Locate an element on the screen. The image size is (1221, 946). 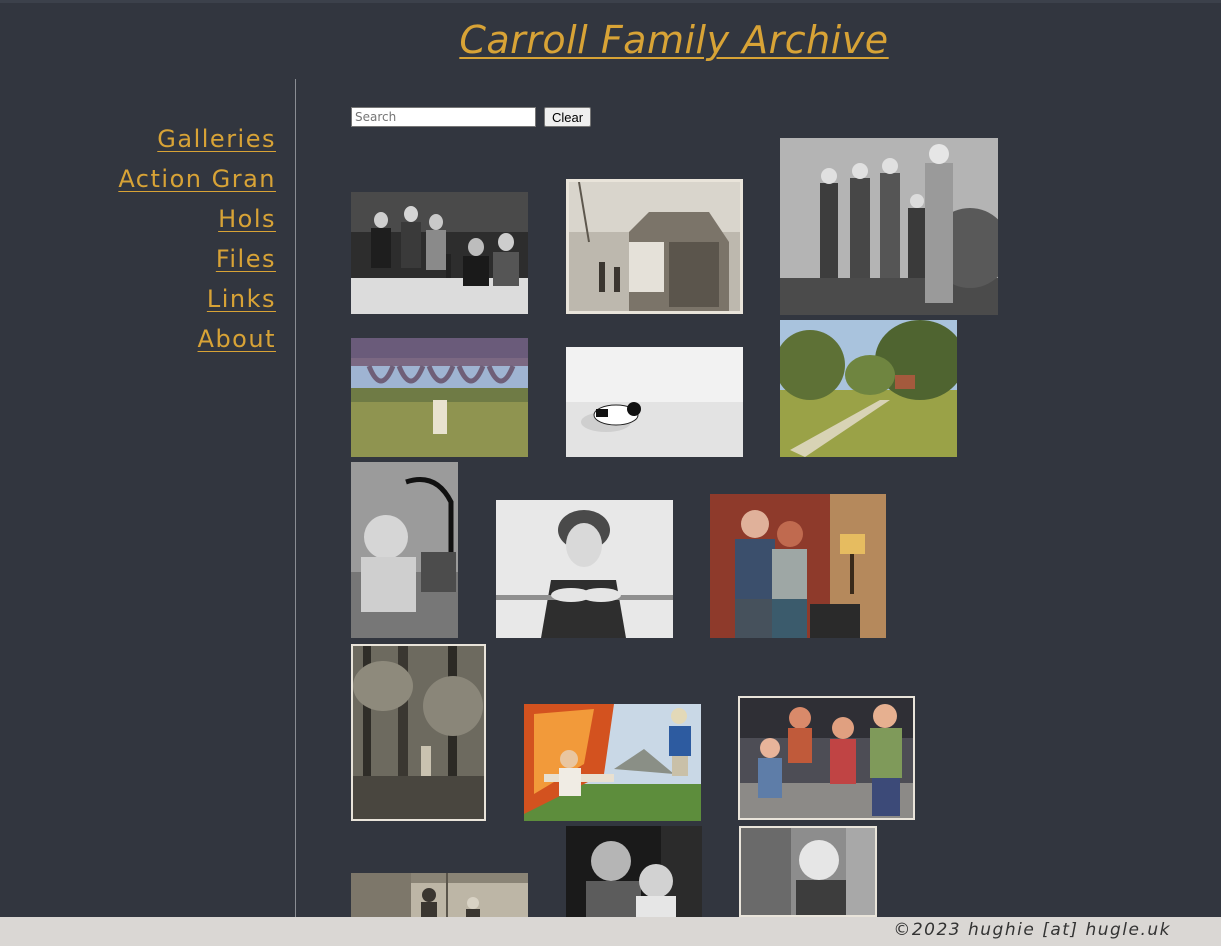
clear-button: Clear is located at coordinates (567, 117).